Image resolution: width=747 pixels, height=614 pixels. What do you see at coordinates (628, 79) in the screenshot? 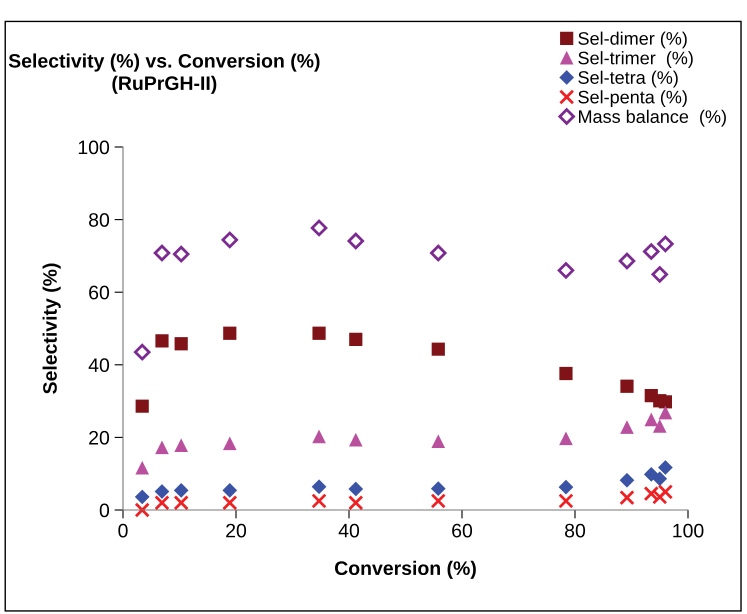
I see `legend-label: Sel-tetra (%)` at bounding box center [628, 79].